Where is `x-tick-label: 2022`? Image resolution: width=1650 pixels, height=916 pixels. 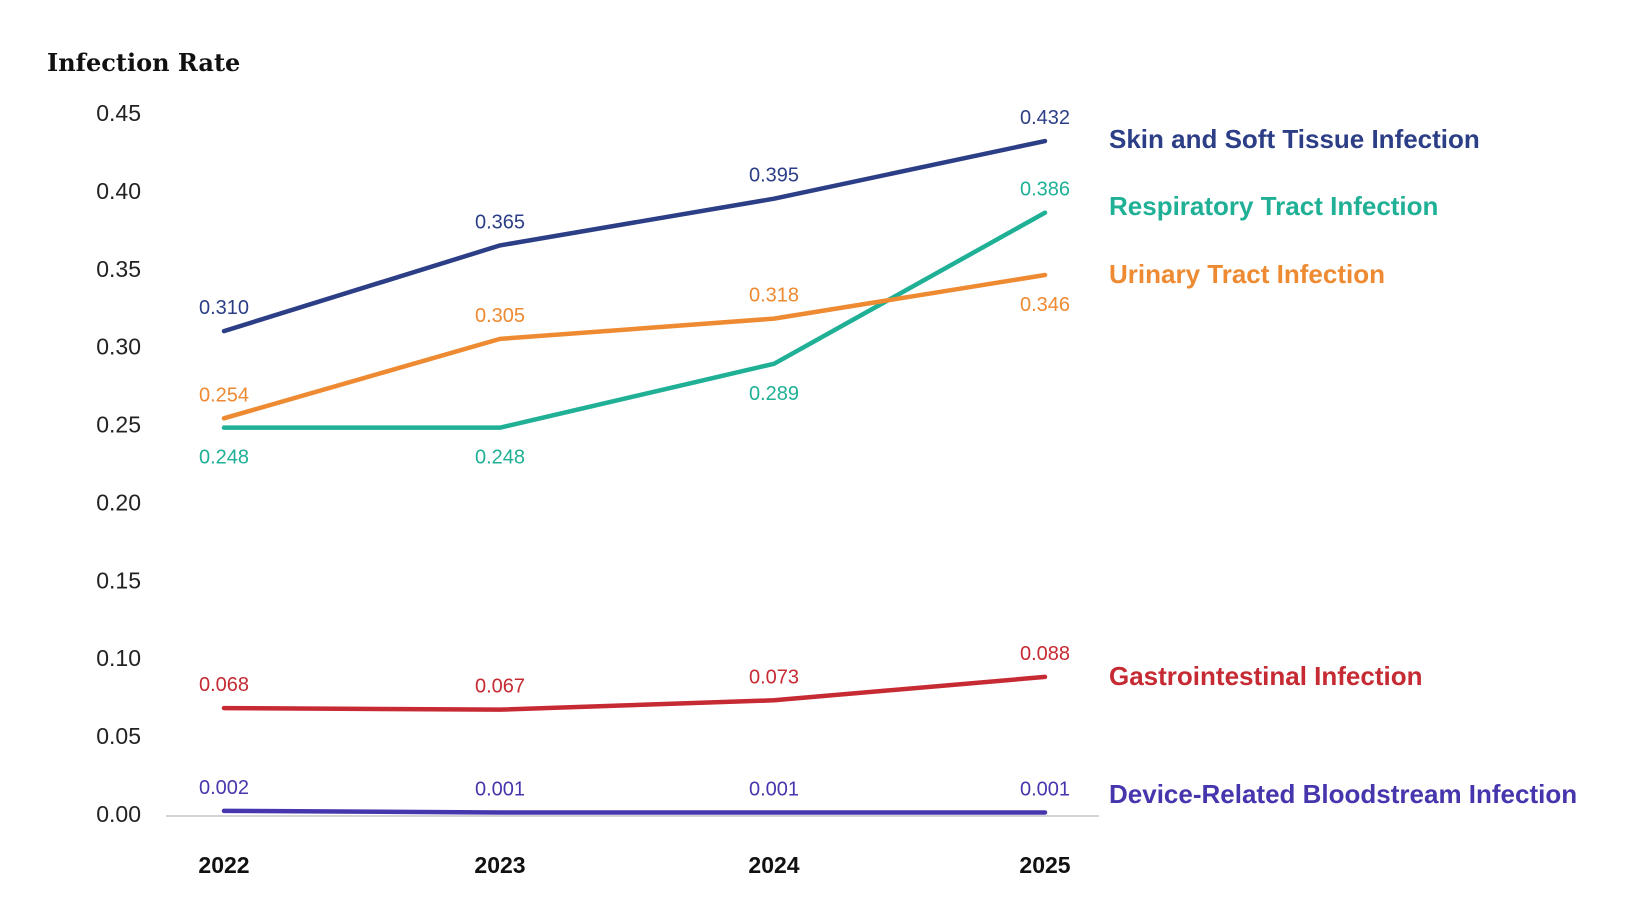
x-tick-label: 2022 is located at coordinates (223, 865).